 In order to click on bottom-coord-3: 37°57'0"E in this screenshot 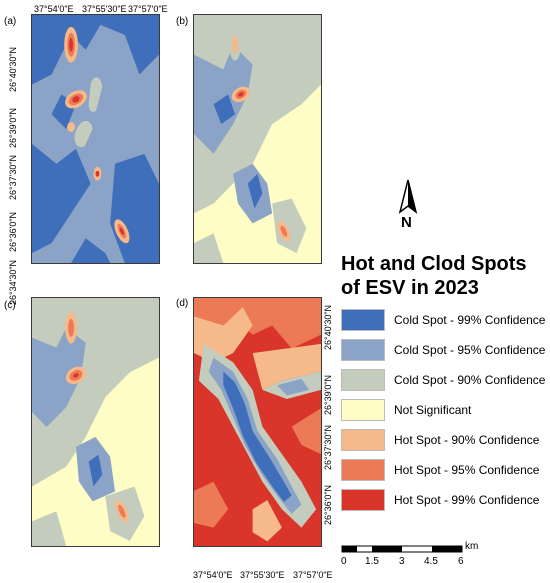, I will do `click(313, 575)`.